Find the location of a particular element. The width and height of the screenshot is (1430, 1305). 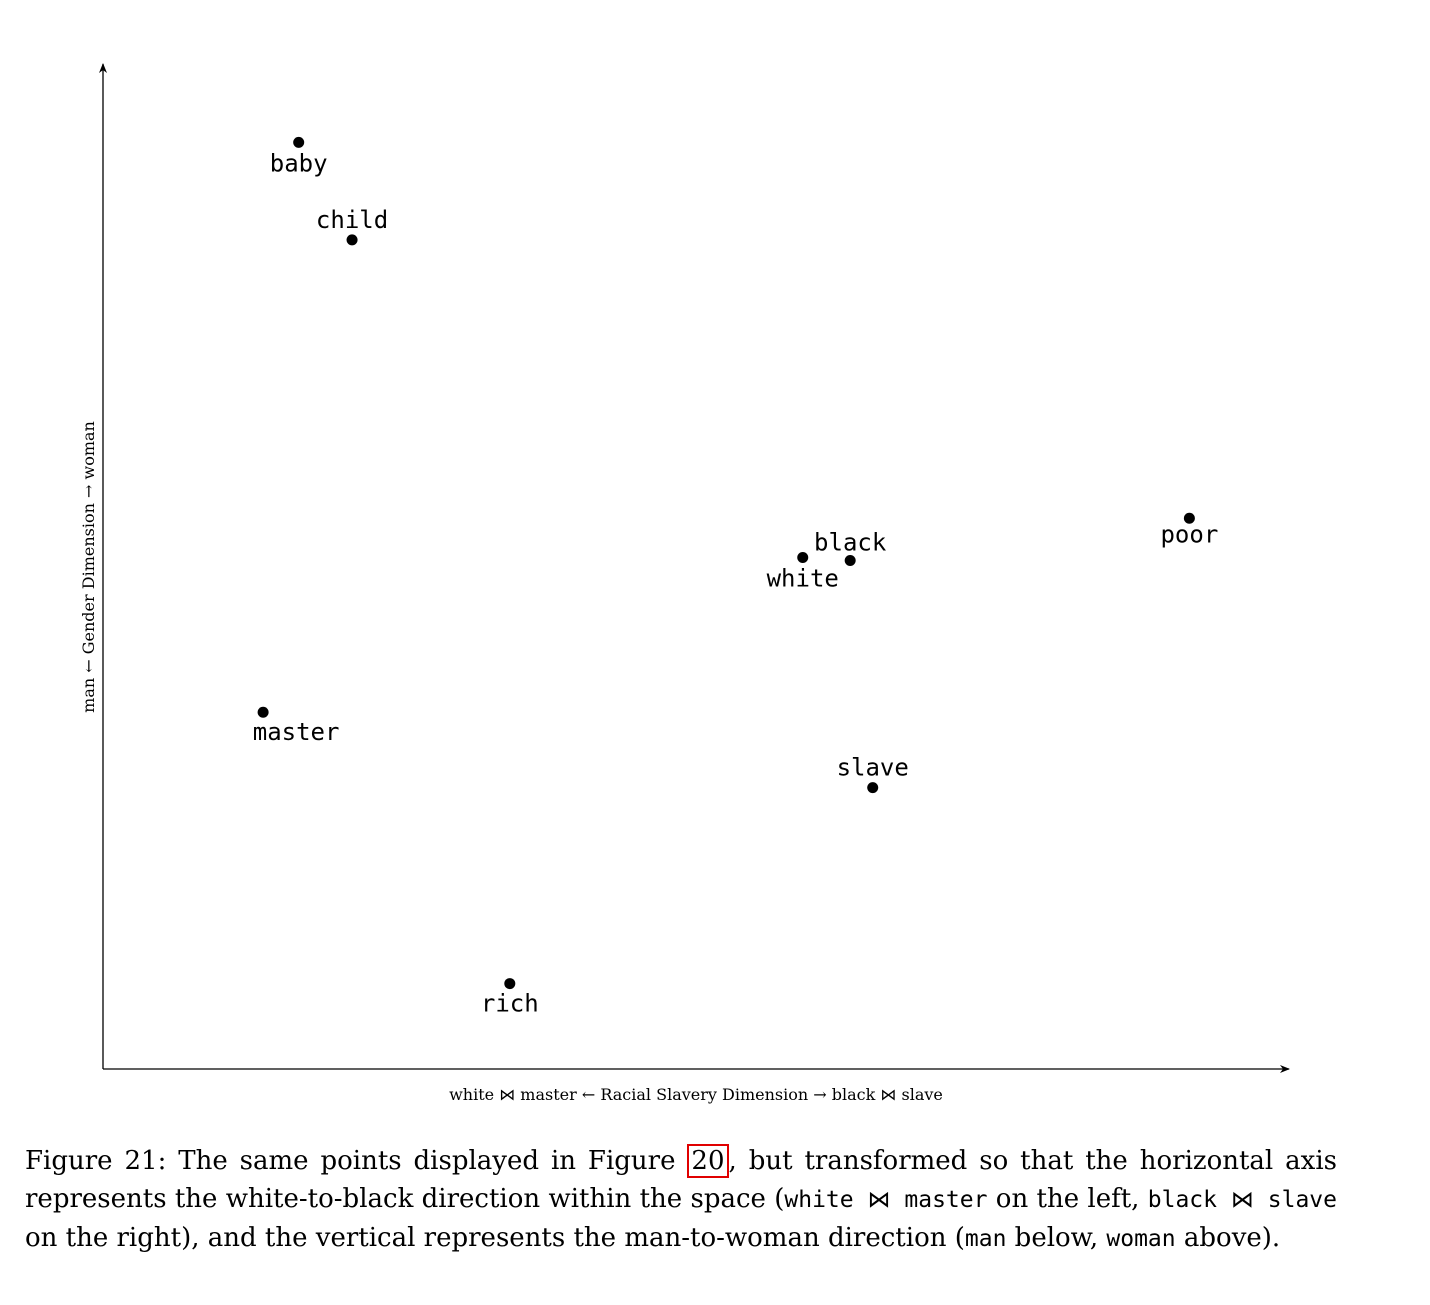

y-axis-label-man: man is located at coordinates (88, 695).